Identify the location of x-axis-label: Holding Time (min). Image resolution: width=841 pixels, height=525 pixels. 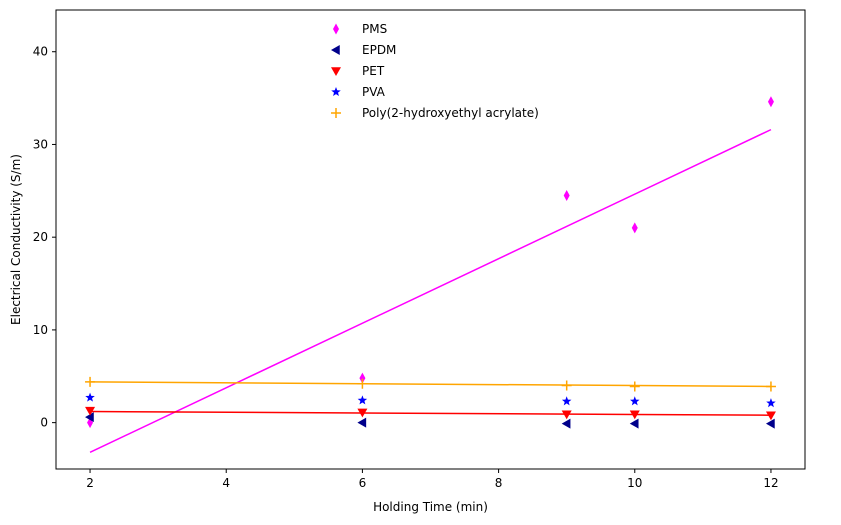
(430, 507).